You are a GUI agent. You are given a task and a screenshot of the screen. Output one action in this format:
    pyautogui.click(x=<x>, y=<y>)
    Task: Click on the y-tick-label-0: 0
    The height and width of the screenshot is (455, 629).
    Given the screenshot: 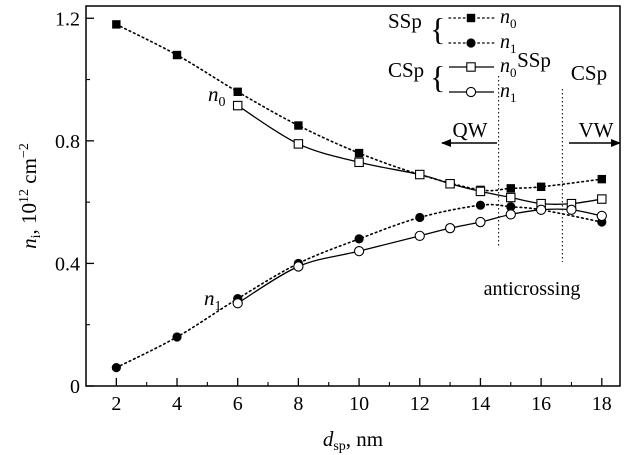 What is the action you would take?
    pyautogui.click(x=75, y=387)
    